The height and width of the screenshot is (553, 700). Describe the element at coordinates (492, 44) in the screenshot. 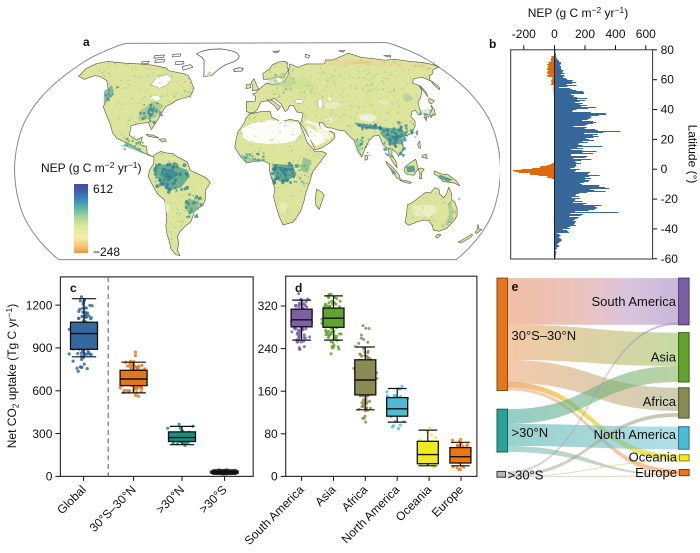

I see `svg-text: b` at that location.